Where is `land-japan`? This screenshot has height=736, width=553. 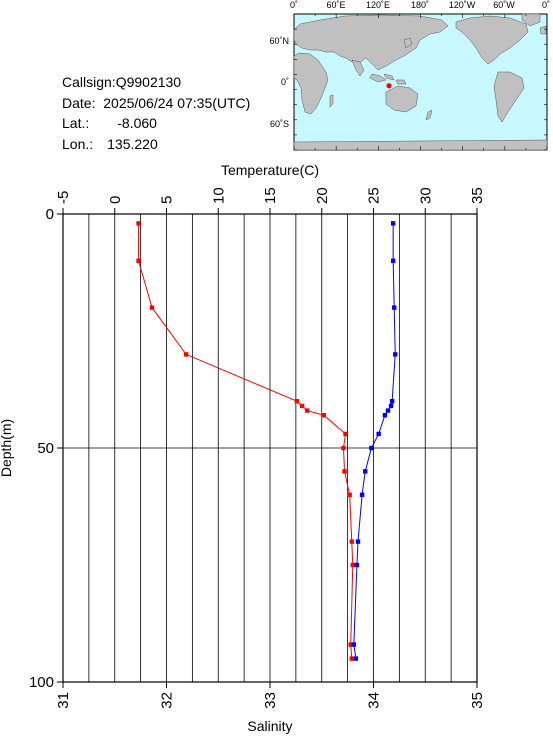
land-japan is located at coordinates (408, 43).